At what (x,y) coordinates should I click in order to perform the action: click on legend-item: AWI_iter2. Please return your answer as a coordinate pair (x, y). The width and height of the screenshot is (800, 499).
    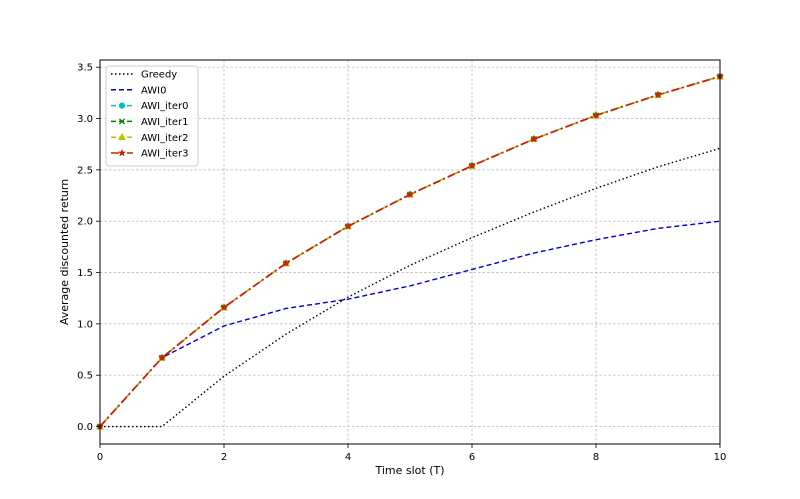
    Looking at the image, I should click on (149, 138).